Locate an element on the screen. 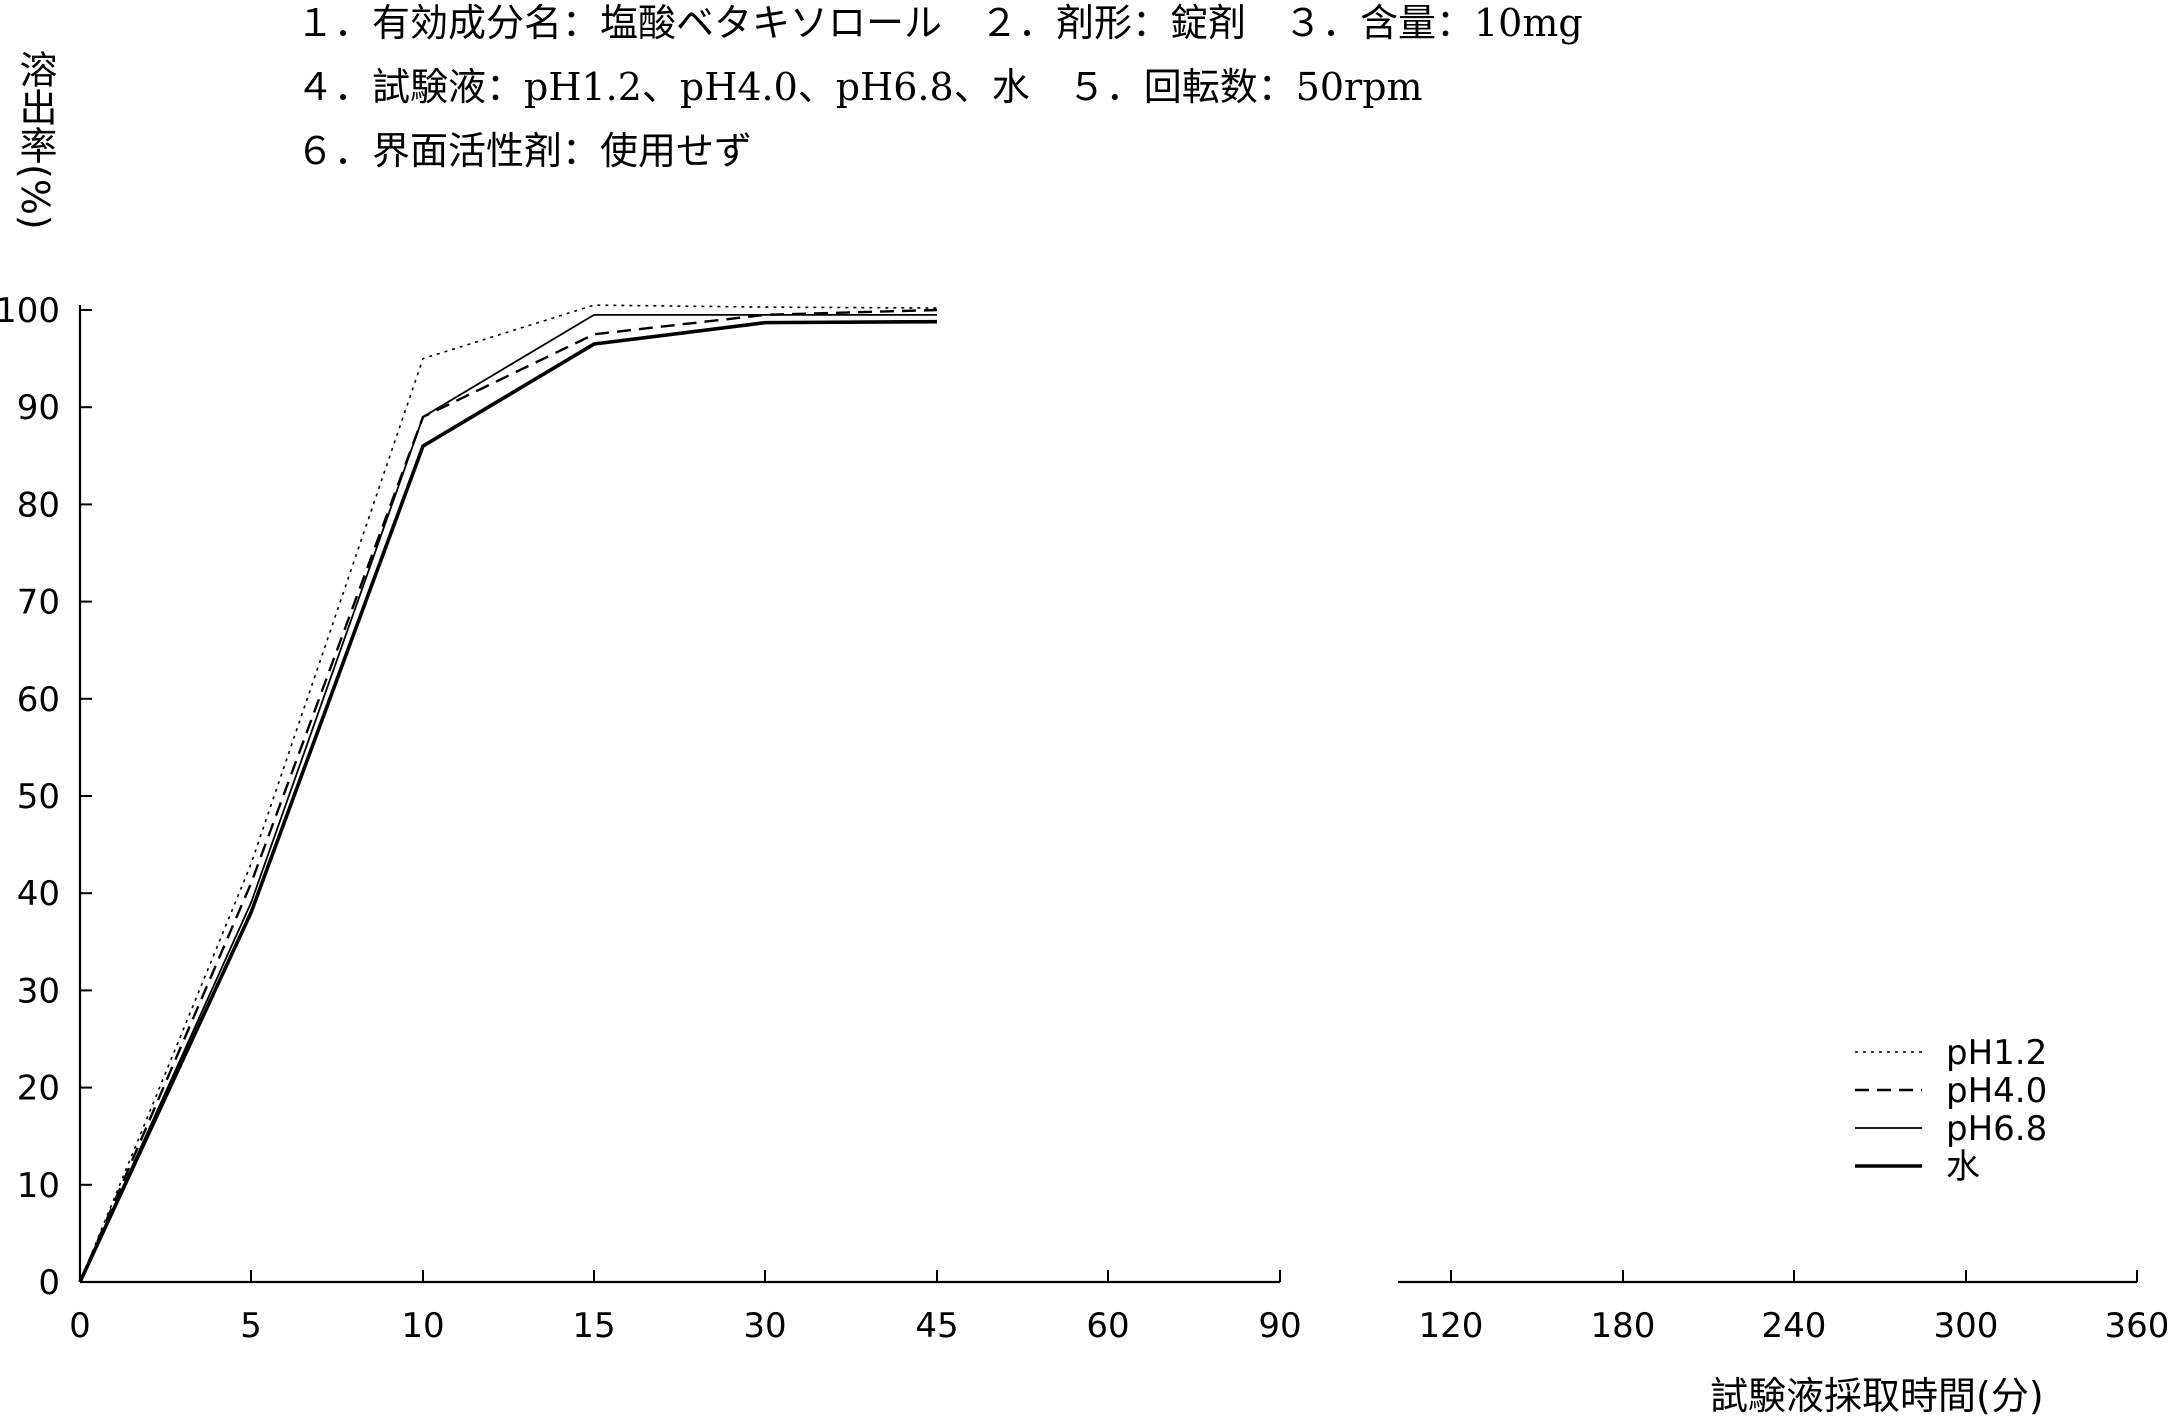 The image size is (2173, 1420). x-tick-label: 360 is located at coordinates (2137, 1326).